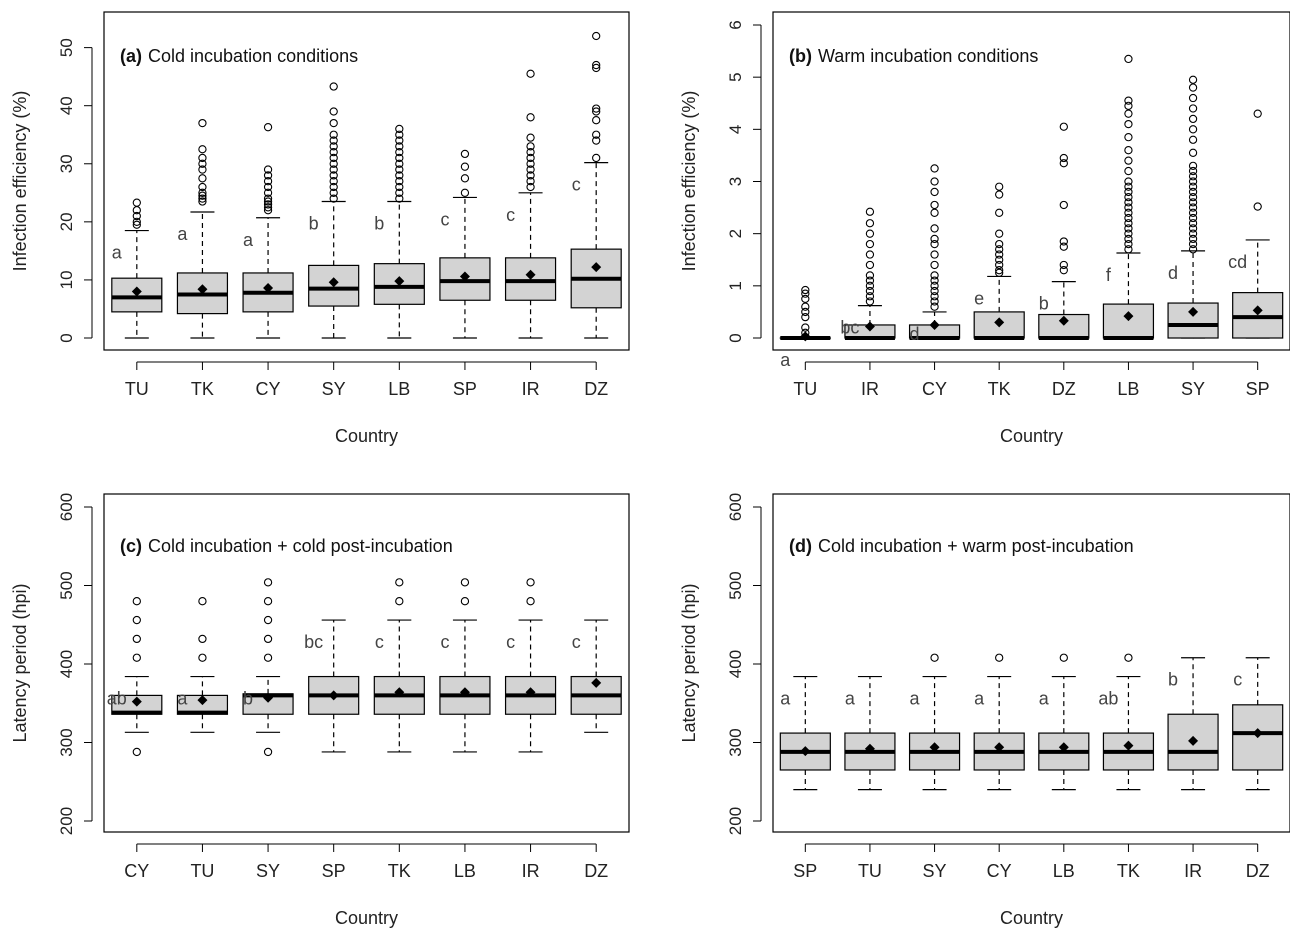 Image resolution: width=1290 pixels, height=928 pixels. What do you see at coordinates (1173, 680) in the screenshot?
I see `significance-letter: b` at bounding box center [1173, 680].